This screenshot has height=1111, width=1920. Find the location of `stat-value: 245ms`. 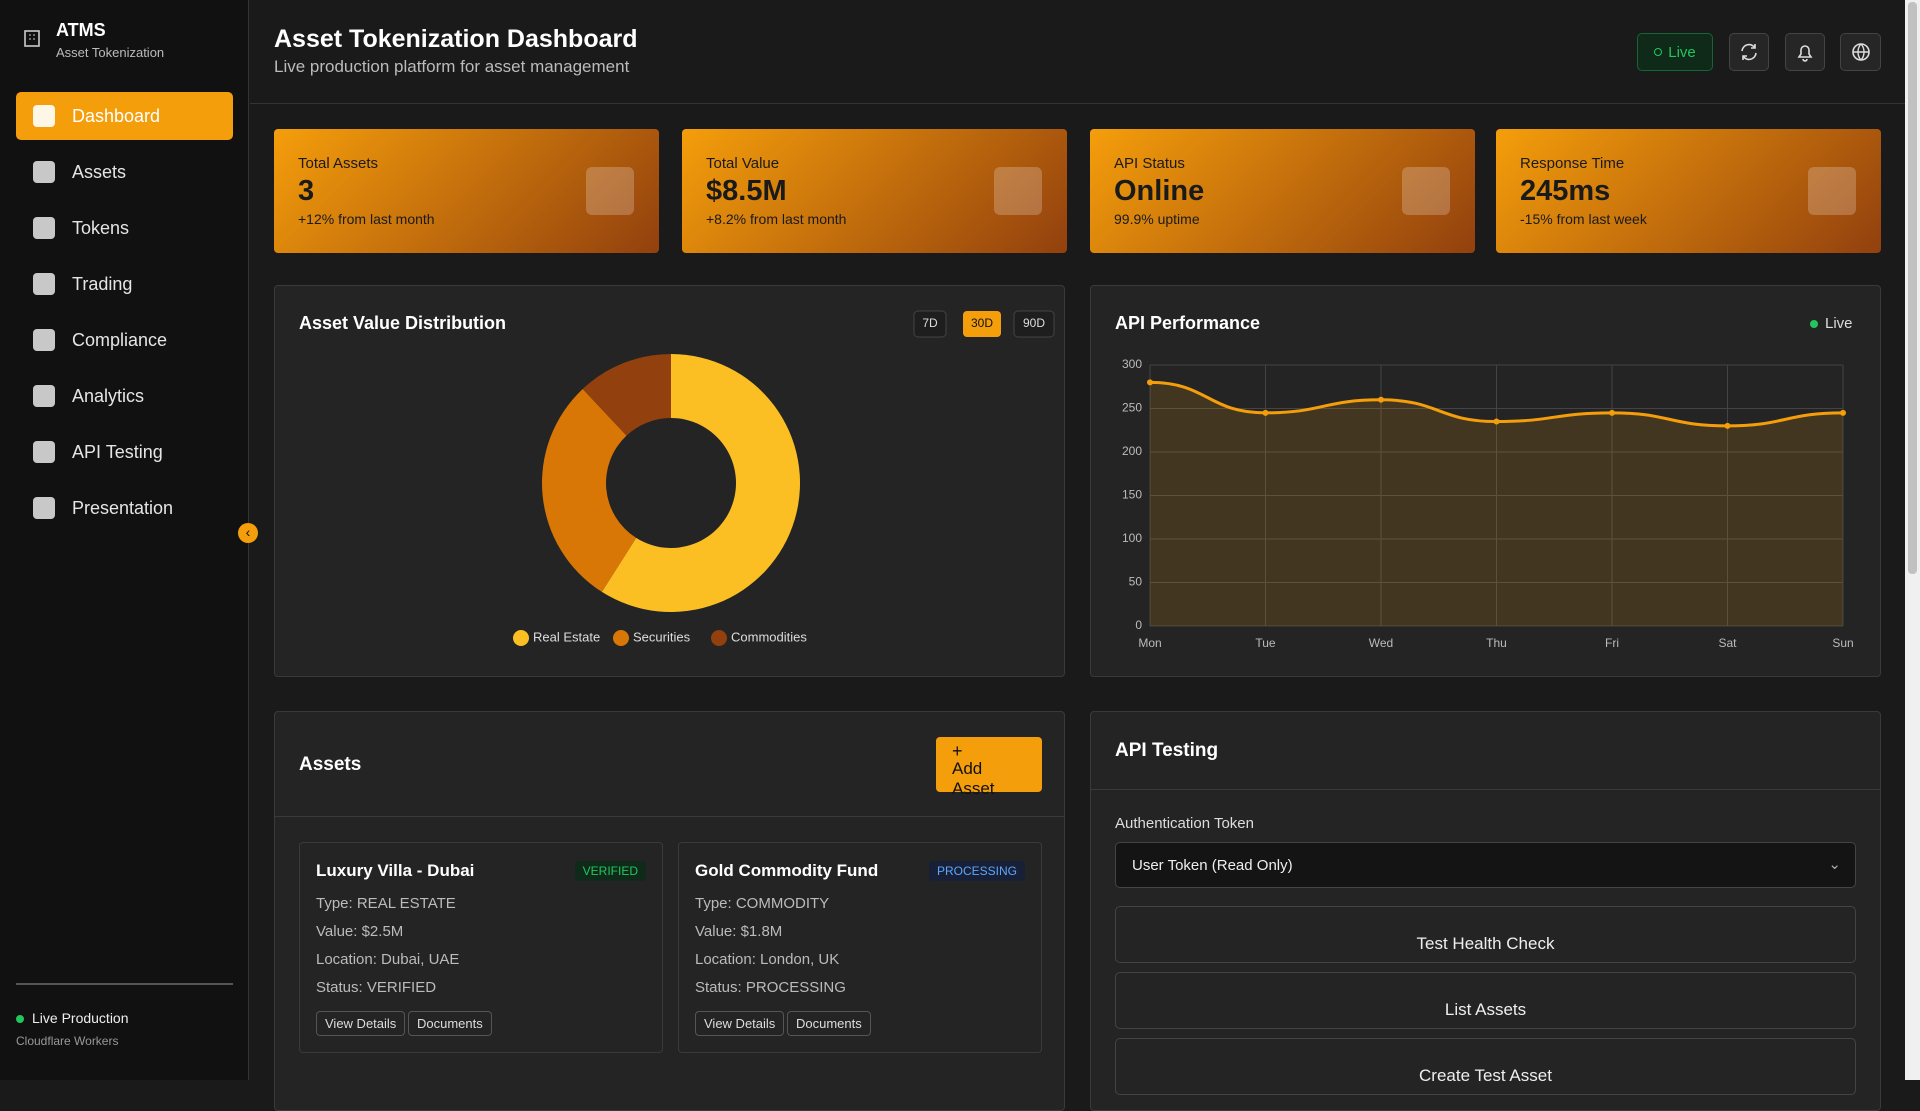

stat-value: 245ms is located at coordinates (1565, 191).